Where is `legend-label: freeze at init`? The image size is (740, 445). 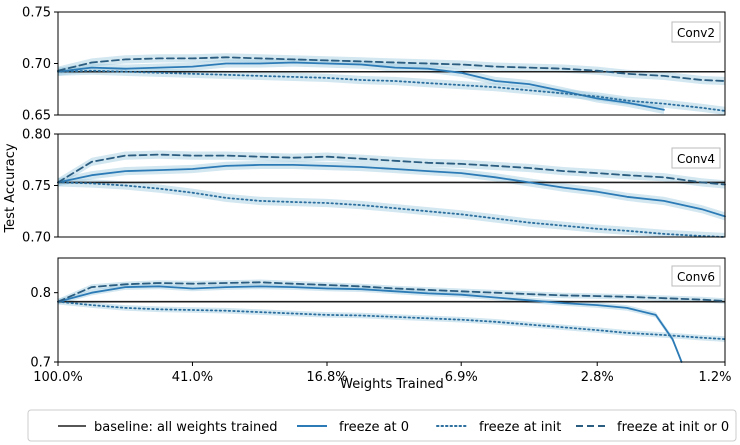 legend-label: freeze at init is located at coordinates (520, 427).